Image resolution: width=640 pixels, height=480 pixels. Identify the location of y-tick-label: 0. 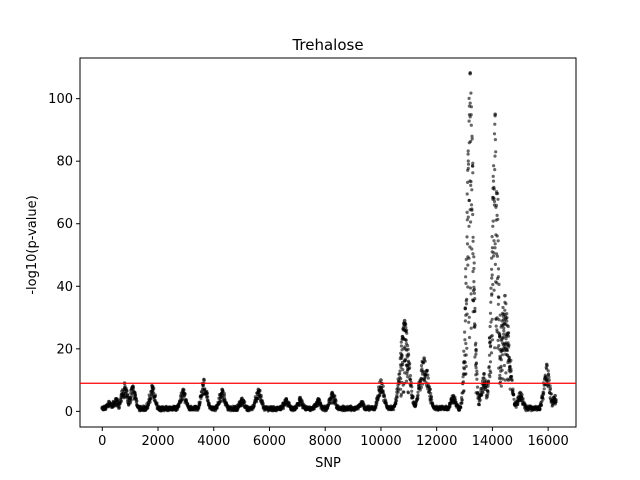
(69, 412).